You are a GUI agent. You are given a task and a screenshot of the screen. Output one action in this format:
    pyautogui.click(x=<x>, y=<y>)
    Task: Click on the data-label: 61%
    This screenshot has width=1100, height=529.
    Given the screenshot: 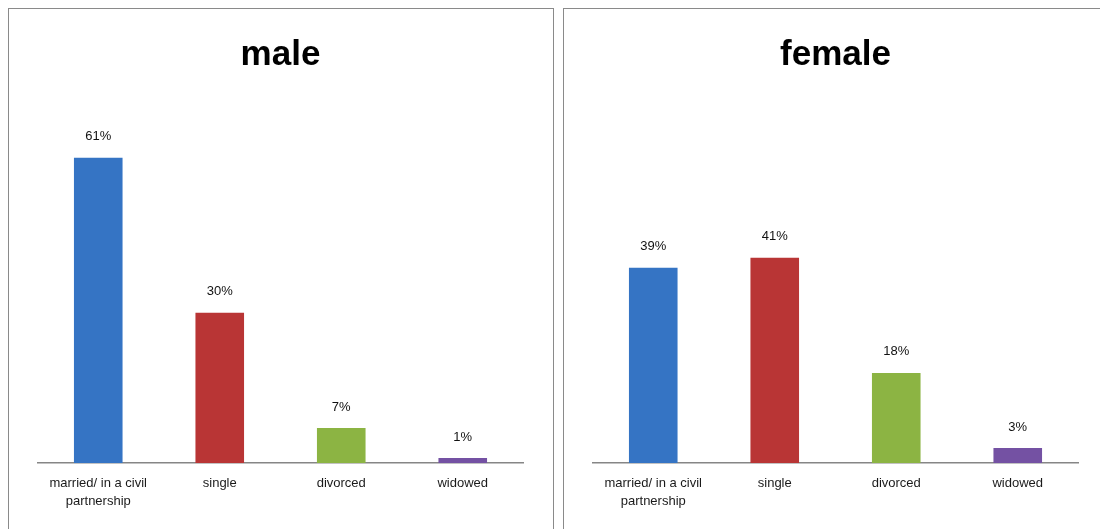 What is the action you would take?
    pyautogui.click(x=98, y=136)
    